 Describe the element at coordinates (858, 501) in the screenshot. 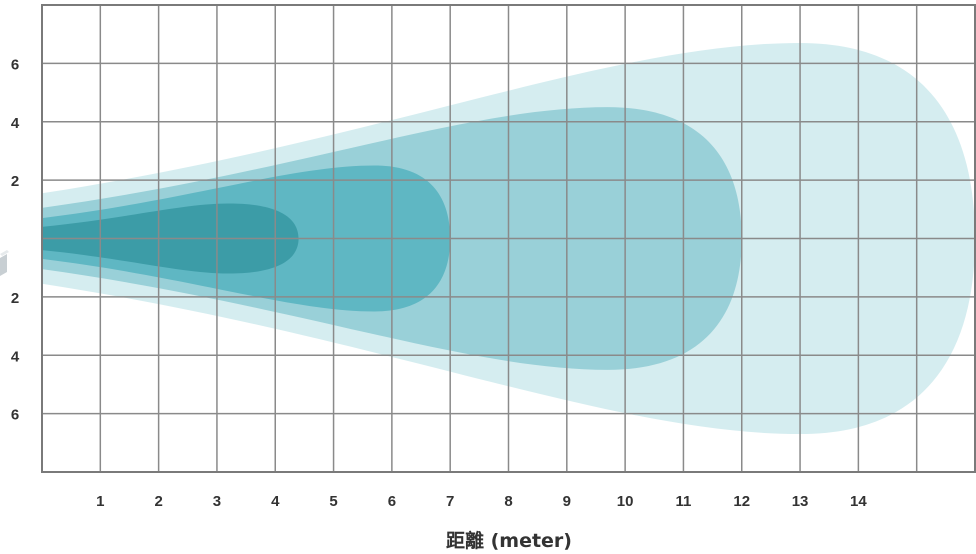

I see `x-tick-label: 14` at that location.